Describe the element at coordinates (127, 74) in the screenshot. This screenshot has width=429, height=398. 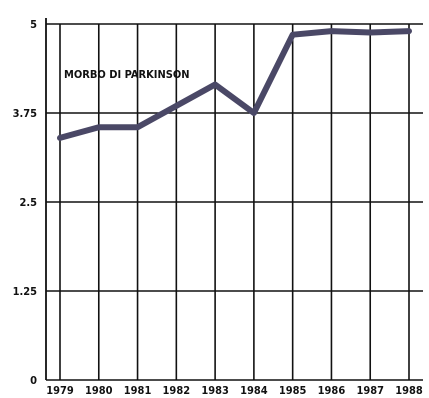
I see `chart-annotation: MORBO DI PARKINSON` at that location.